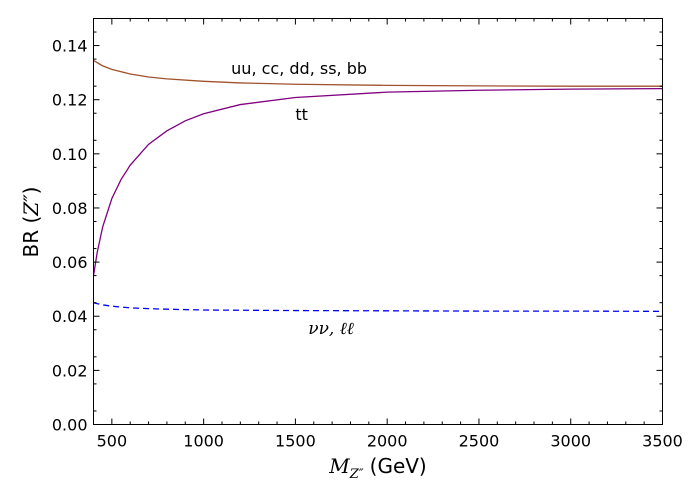  What do you see at coordinates (299, 199) in the screenshot?
I see `annotation-layer: uu, cc, dd, ss, bb tt νν, ℓℓ` at bounding box center [299, 199].